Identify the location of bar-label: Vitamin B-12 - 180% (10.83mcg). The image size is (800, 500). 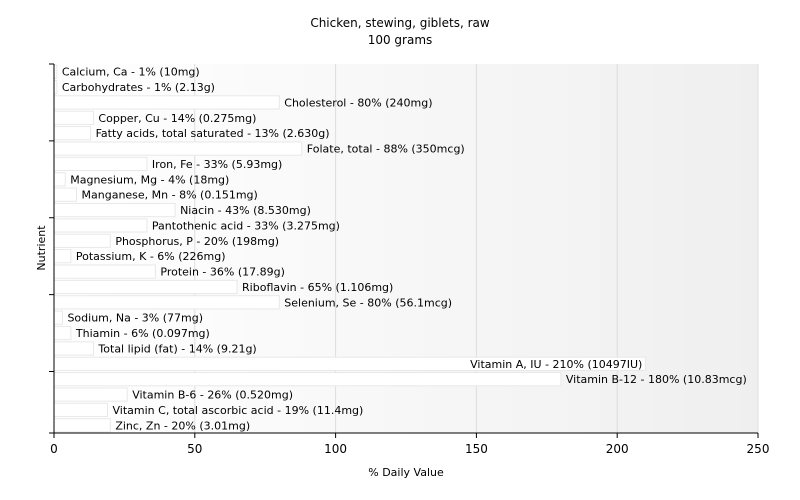
(656, 379).